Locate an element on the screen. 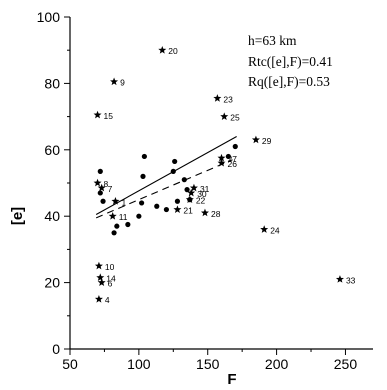 This screenshot has height=390, width=387. star-point-label: 31 is located at coordinates (205, 189).